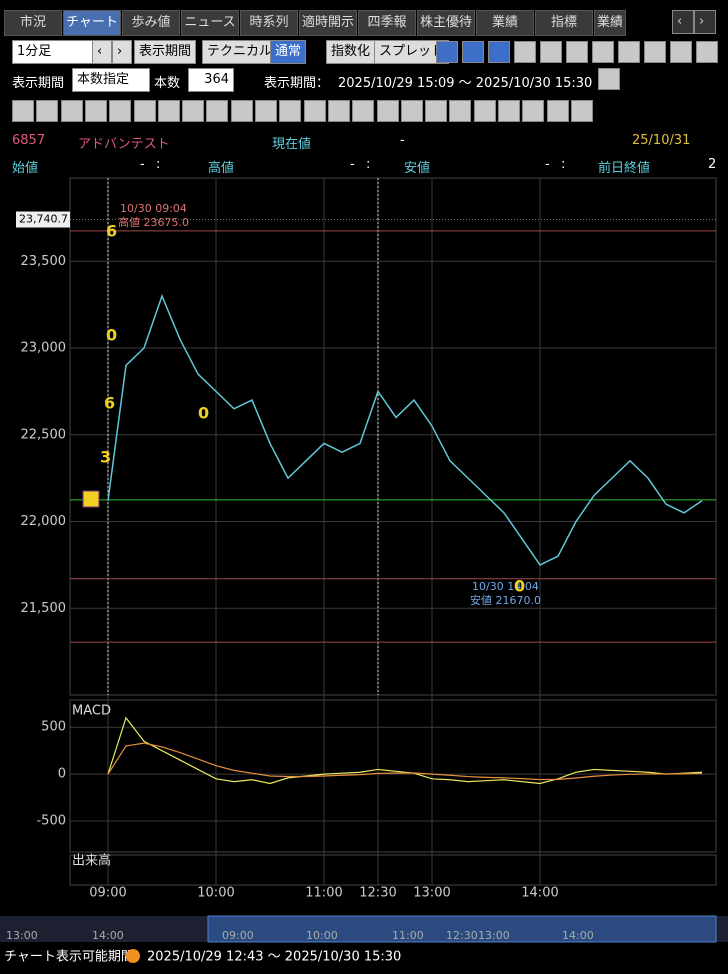 Image resolution: width=728 pixels, height=974 pixels. What do you see at coordinates (431, 893) in the screenshot?
I see `x-tick-label: 13:00` at bounding box center [431, 893].